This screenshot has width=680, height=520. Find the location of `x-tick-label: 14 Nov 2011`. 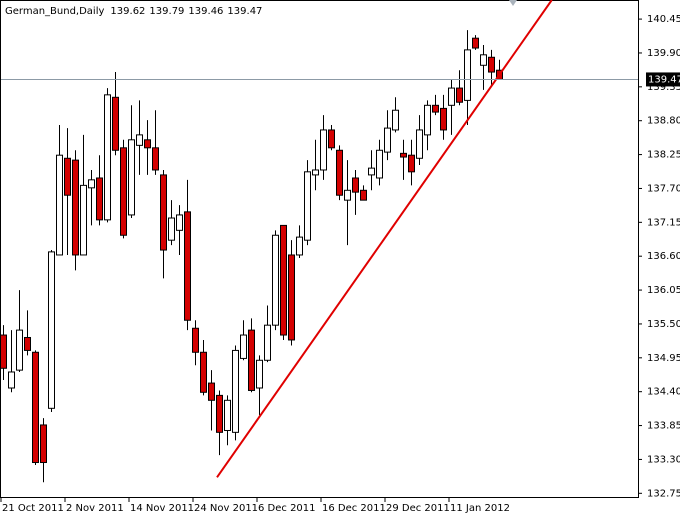

x-tick-label: 14 Nov 2011 is located at coordinates (162, 508).